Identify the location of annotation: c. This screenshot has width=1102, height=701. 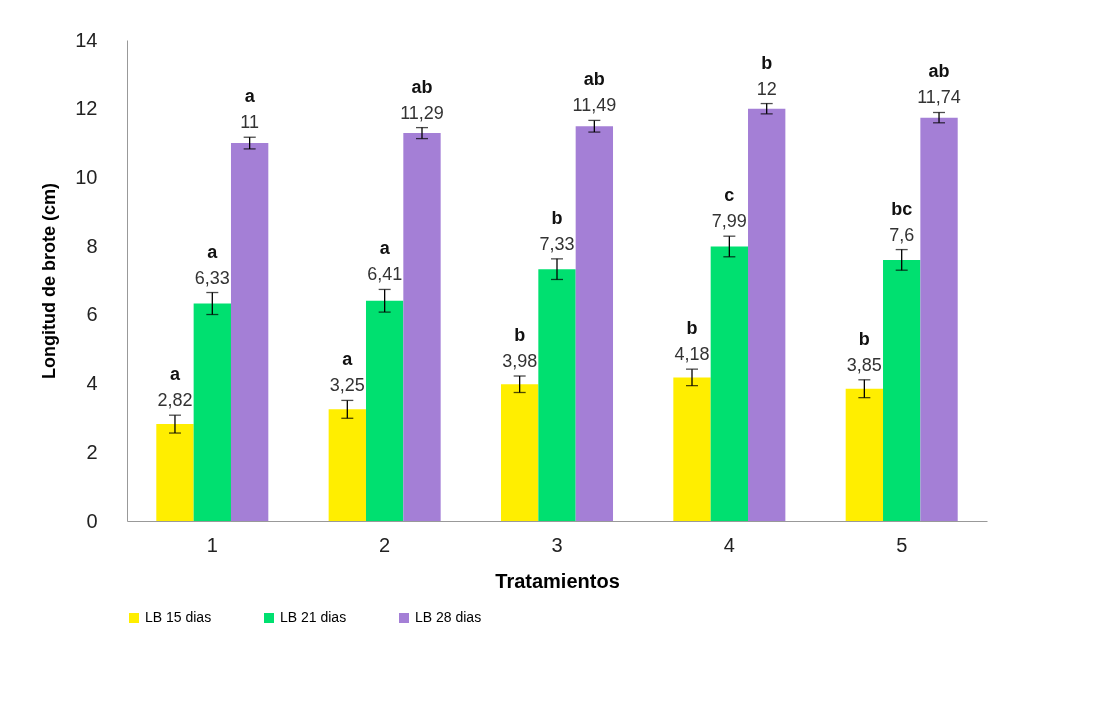
(729, 195).